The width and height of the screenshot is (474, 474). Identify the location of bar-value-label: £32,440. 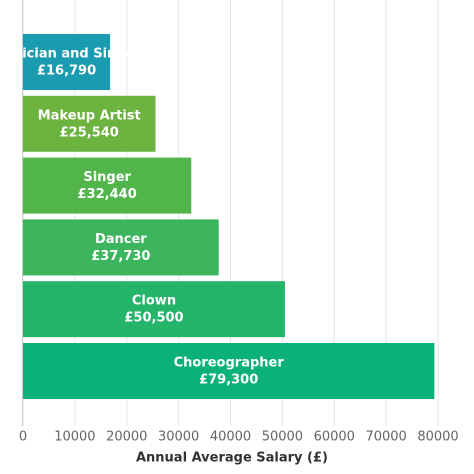
(107, 194).